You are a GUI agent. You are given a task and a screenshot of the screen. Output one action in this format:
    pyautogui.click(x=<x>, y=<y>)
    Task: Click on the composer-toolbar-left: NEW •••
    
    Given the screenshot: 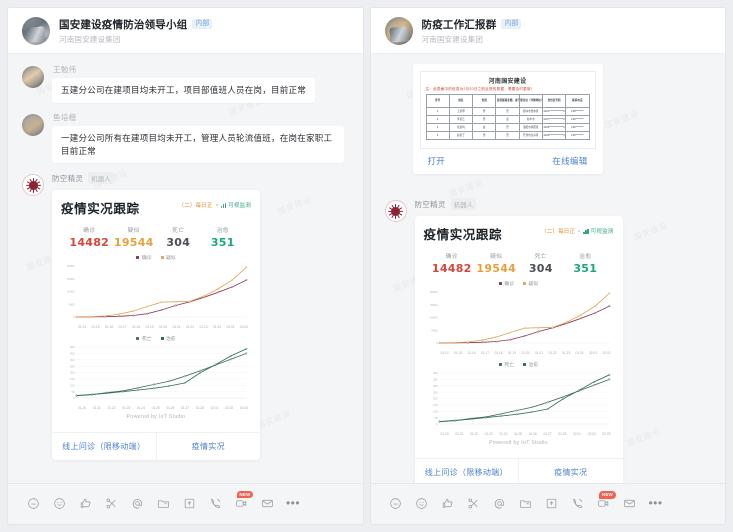 What is the action you would take?
    pyautogui.click(x=185, y=503)
    